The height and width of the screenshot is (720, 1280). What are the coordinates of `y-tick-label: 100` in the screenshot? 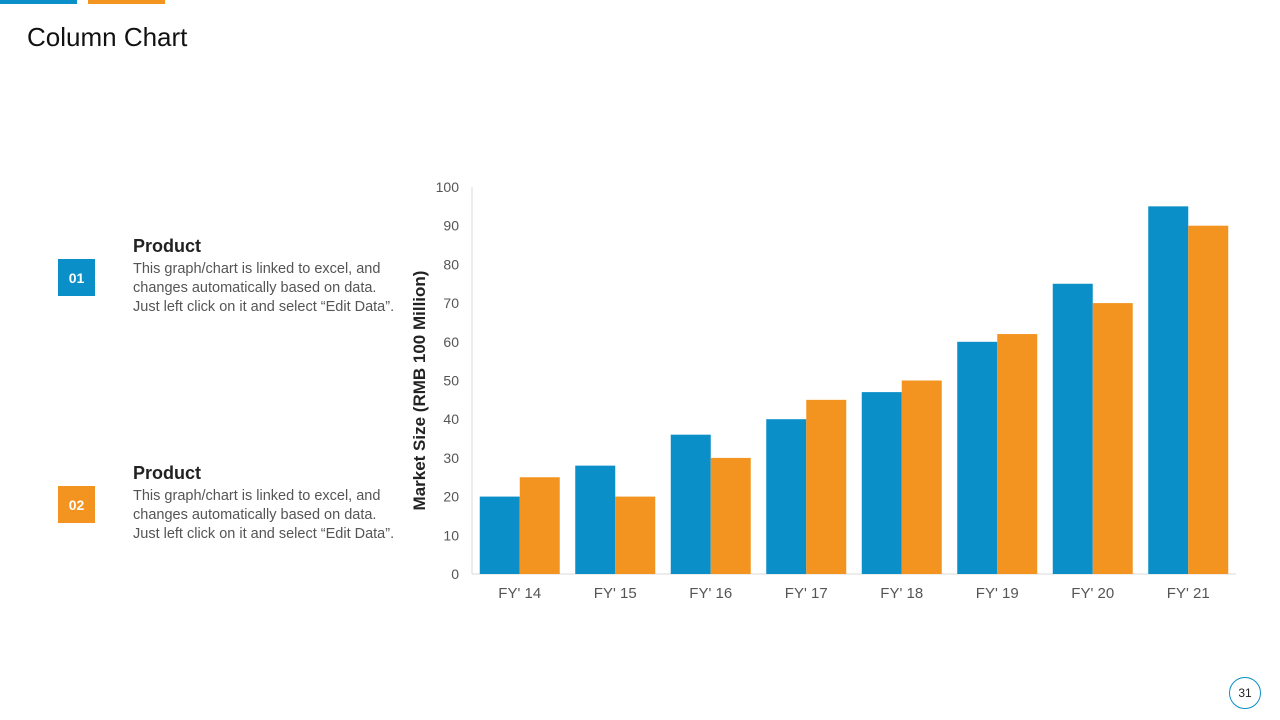 It's located at (448, 187).